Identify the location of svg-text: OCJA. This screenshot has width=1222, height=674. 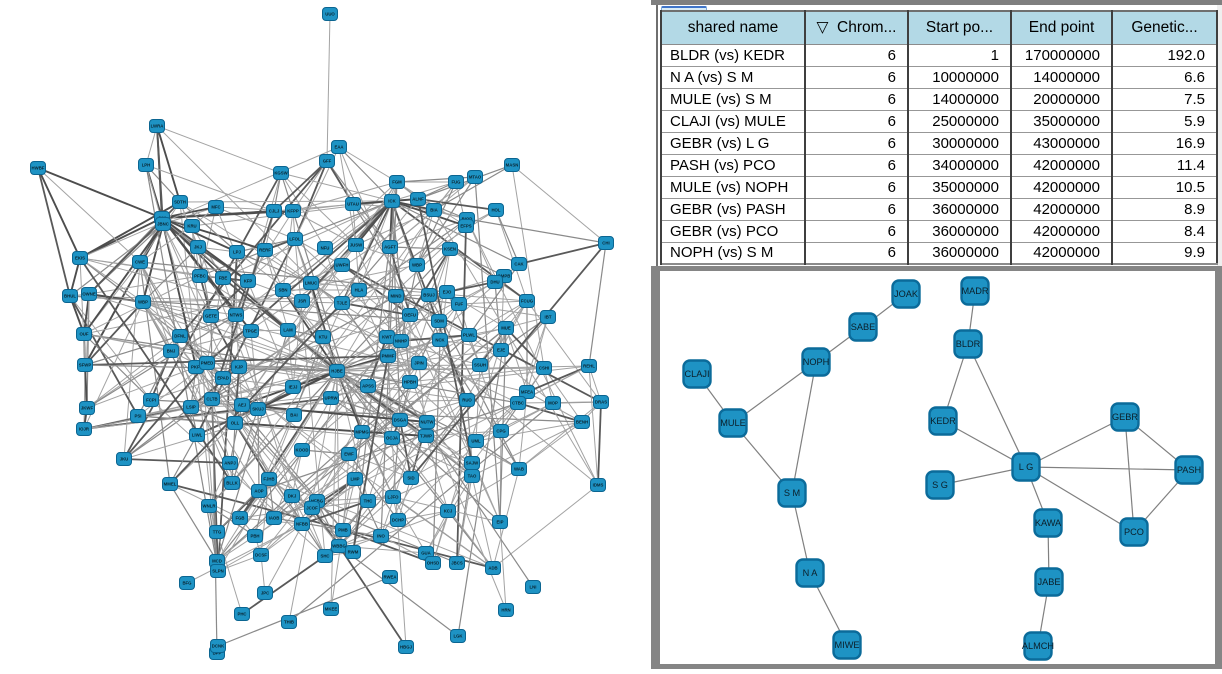
(392, 438).